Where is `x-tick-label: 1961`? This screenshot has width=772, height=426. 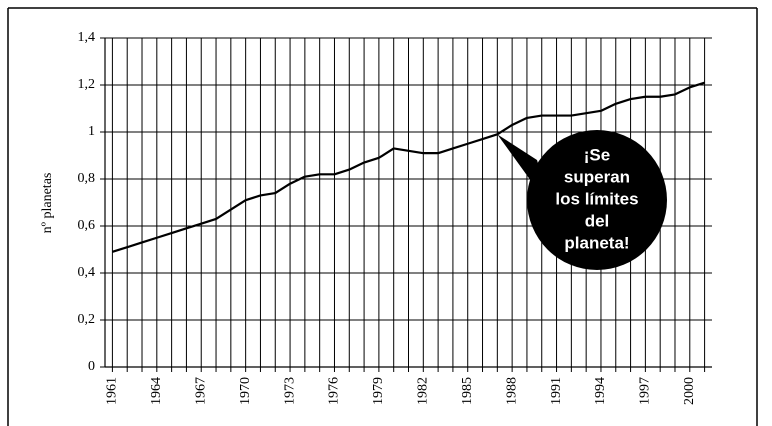
x-tick-label: 1961 is located at coordinates (112, 391).